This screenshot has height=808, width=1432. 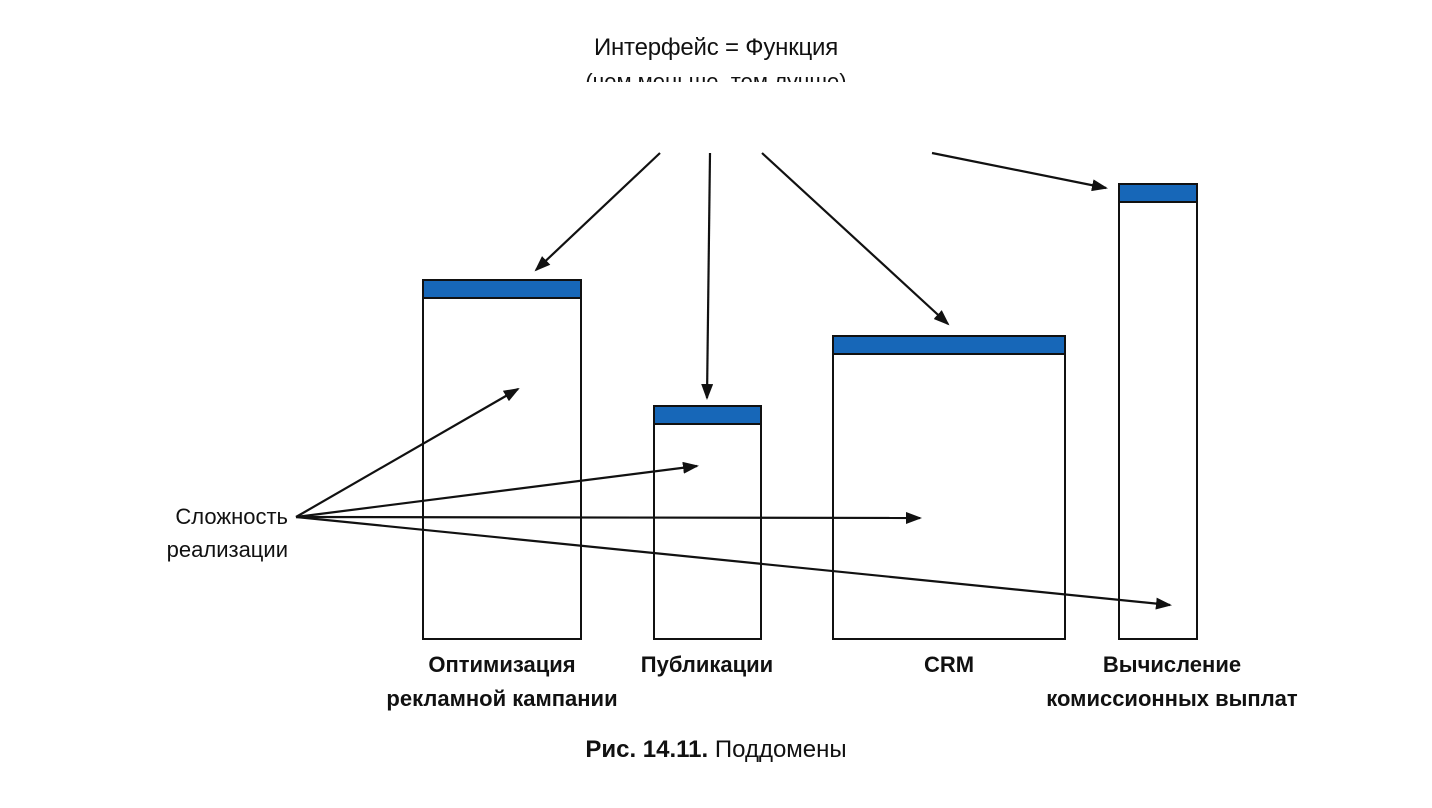 I want to click on complexity-label-line1: Сложность, so click(x=231, y=516).